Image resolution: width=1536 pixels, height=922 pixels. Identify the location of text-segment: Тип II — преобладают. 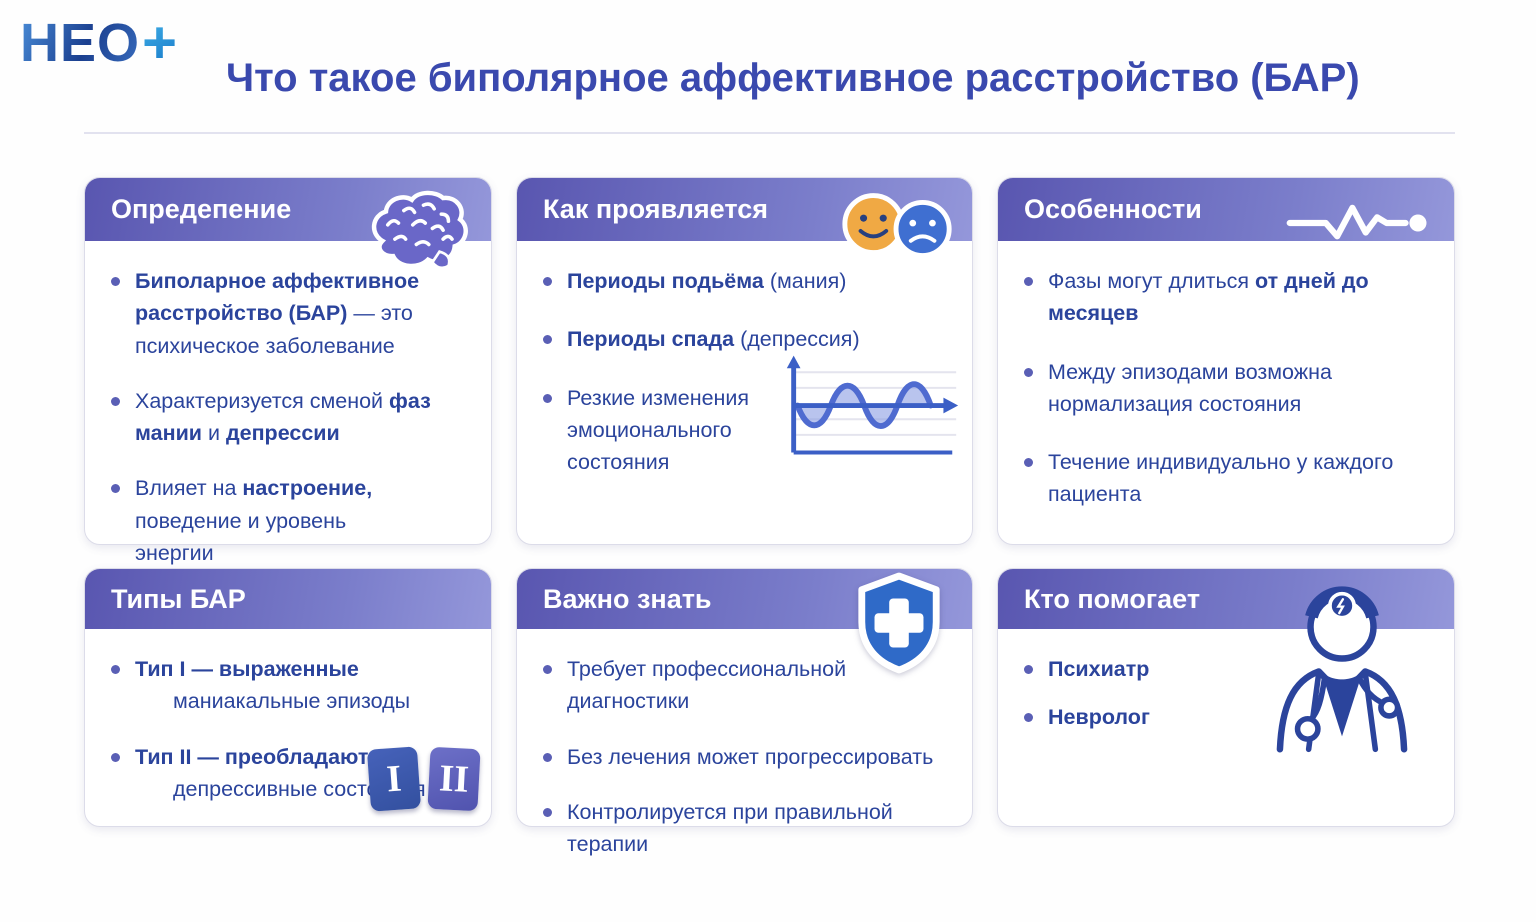
(252, 756).